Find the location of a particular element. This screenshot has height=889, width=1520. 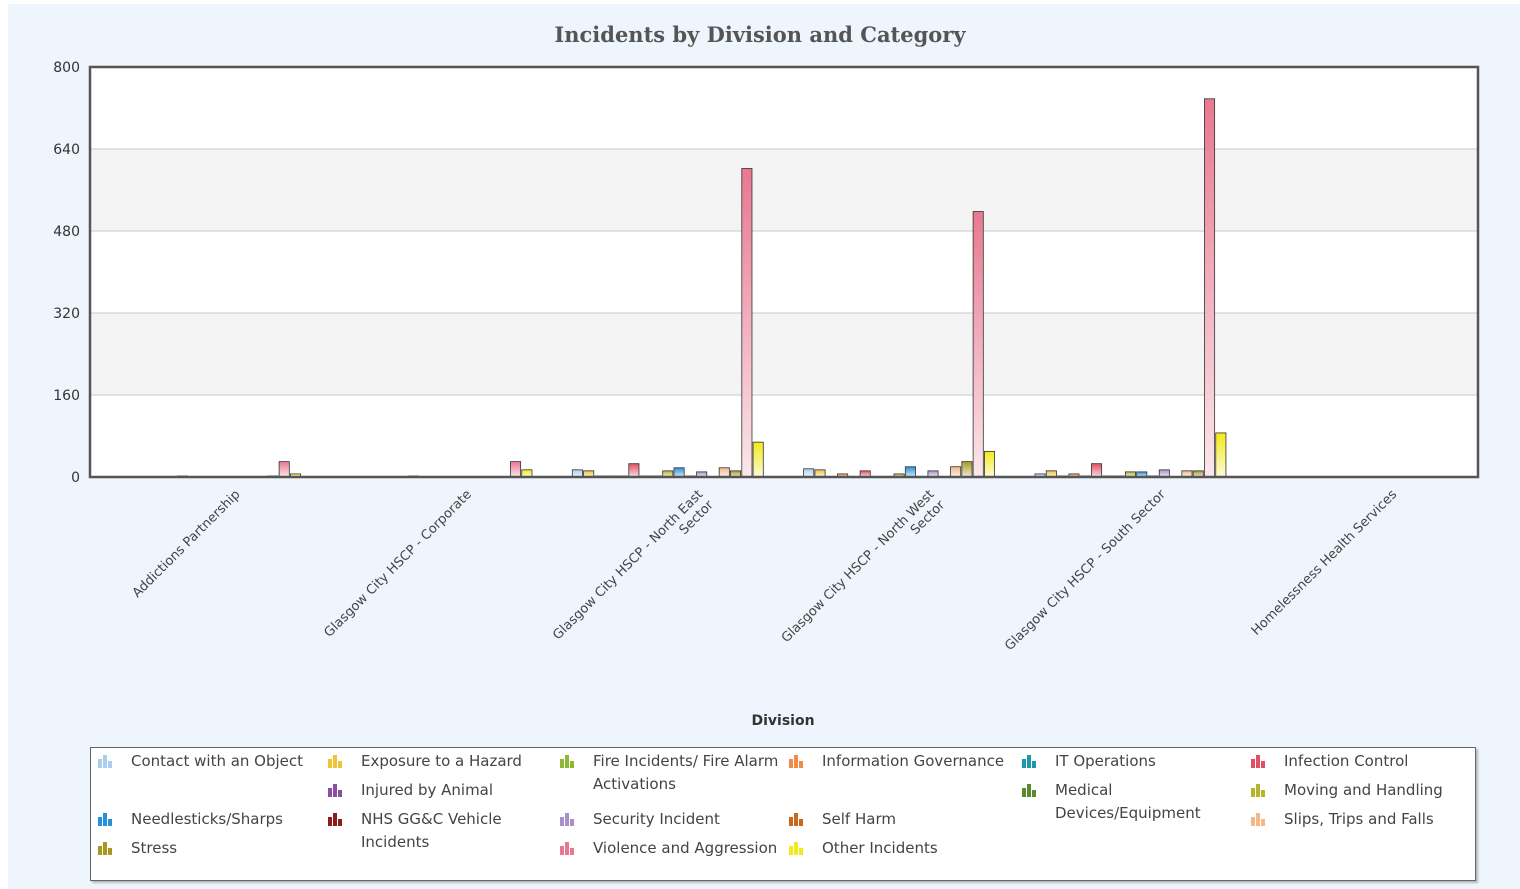

legend-label: Security Incident is located at coordinates (656, 819).